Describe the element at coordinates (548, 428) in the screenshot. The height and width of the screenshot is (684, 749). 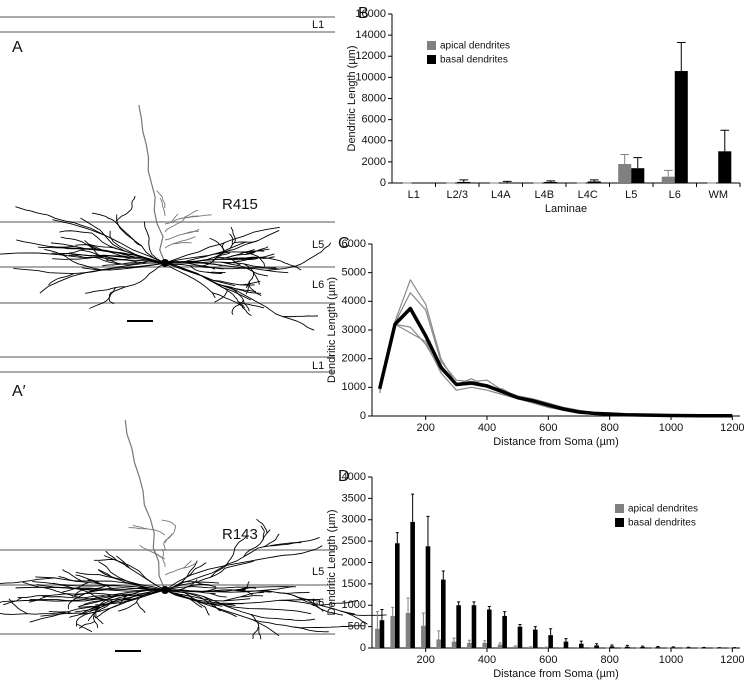
I see `x-tick-label: 600` at that location.